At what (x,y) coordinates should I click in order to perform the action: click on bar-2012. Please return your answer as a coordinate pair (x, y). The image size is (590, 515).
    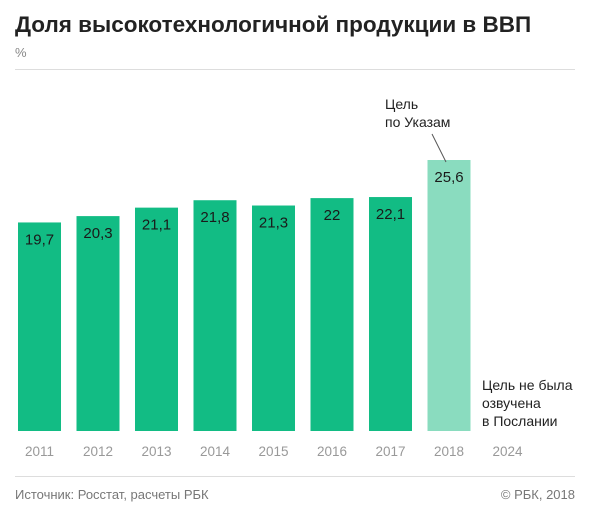
    Looking at the image, I should click on (98, 323).